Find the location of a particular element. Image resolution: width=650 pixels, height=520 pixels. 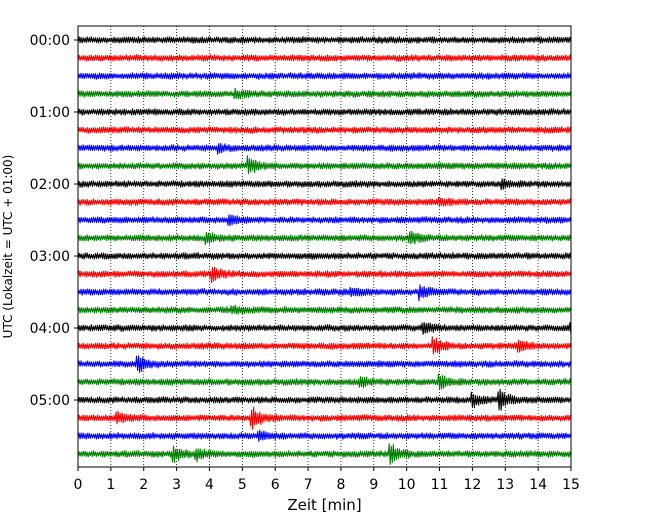

x-tick-label: 2 is located at coordinates (143, 485).